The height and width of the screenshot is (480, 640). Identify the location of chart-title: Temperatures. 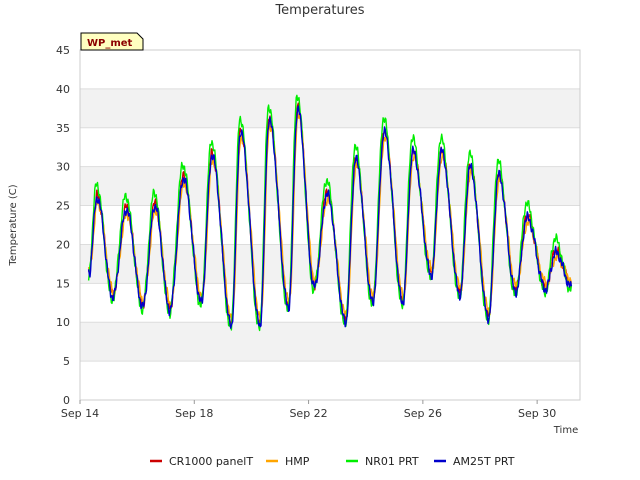
(319, 10).